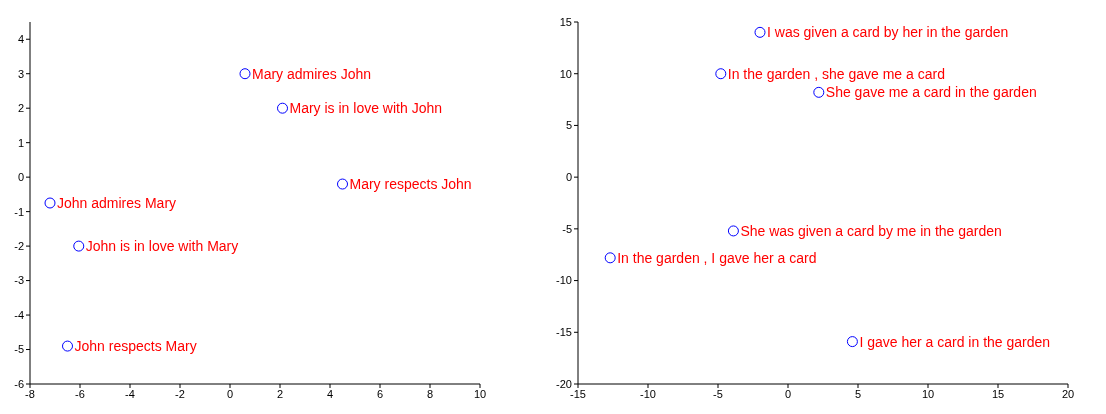  Describe the element at coordinates (19, 211) in the screenshot. I see `y-tick-label: -1` at that location.